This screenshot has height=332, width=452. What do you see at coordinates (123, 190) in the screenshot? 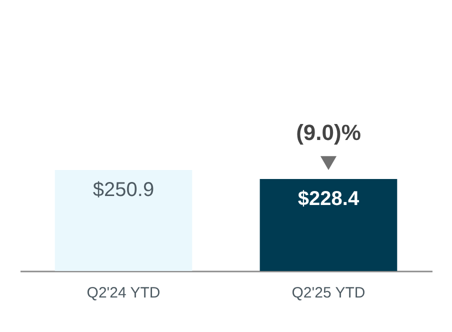
I see `data-label: $250.9` at bounding box center [123, 190].